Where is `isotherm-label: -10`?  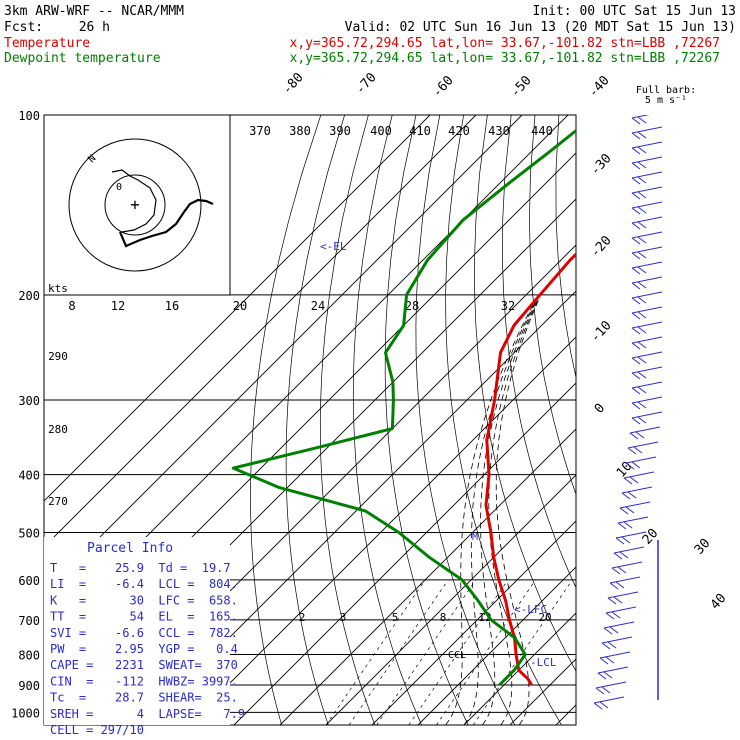 isotherm-label: -10 is located at coordinates (601, 331).